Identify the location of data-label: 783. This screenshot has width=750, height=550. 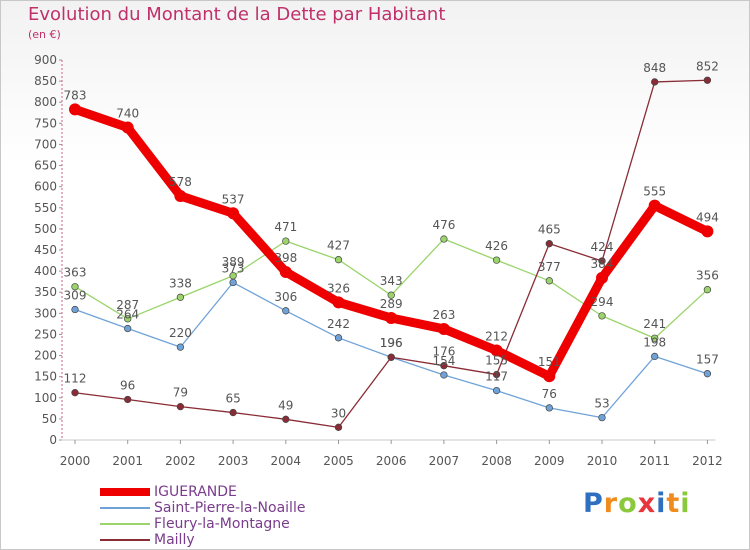
(75, 95).